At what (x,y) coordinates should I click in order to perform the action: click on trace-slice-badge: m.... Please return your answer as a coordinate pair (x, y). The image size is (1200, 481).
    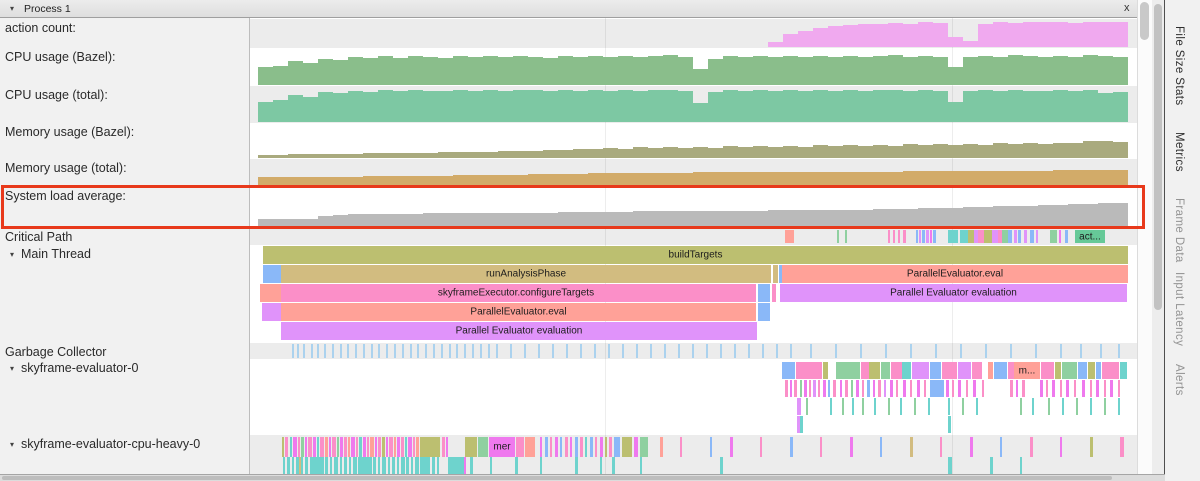
    Looking at the image, I should click on (1027, 370).